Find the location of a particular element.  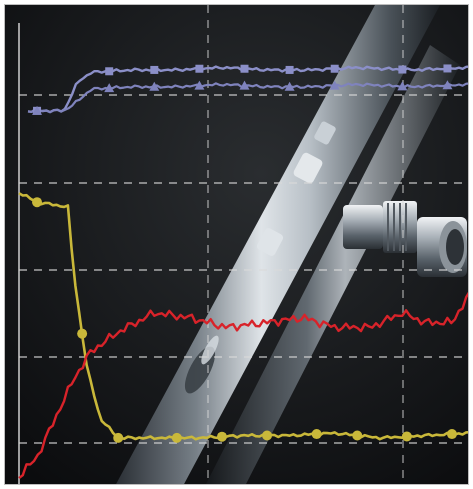

fitting-connector-icon is located at coordinates (405, 239).